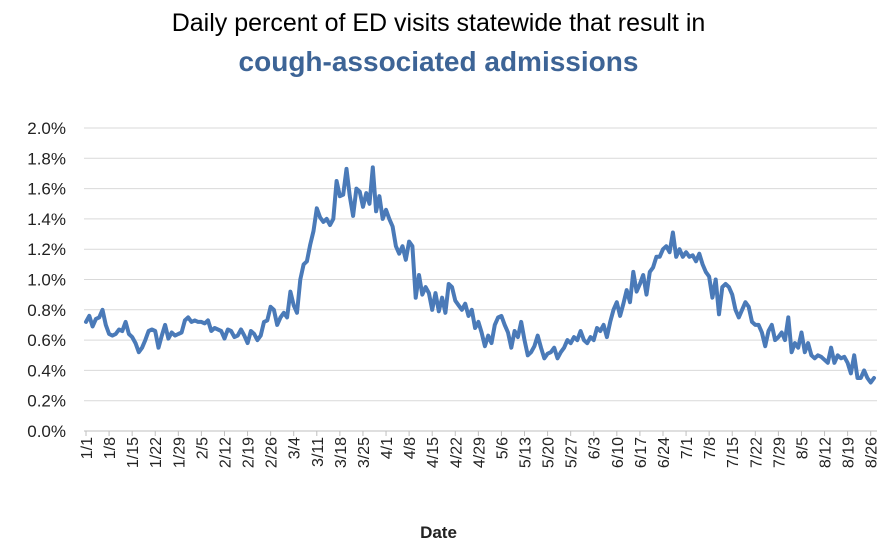 The height and width of the screenshot is (547, 877). What do you see at coordinates (46, 128) in the screenshot?
I see `y-tick-label: 2.0%` at bounding box center [46, 128].